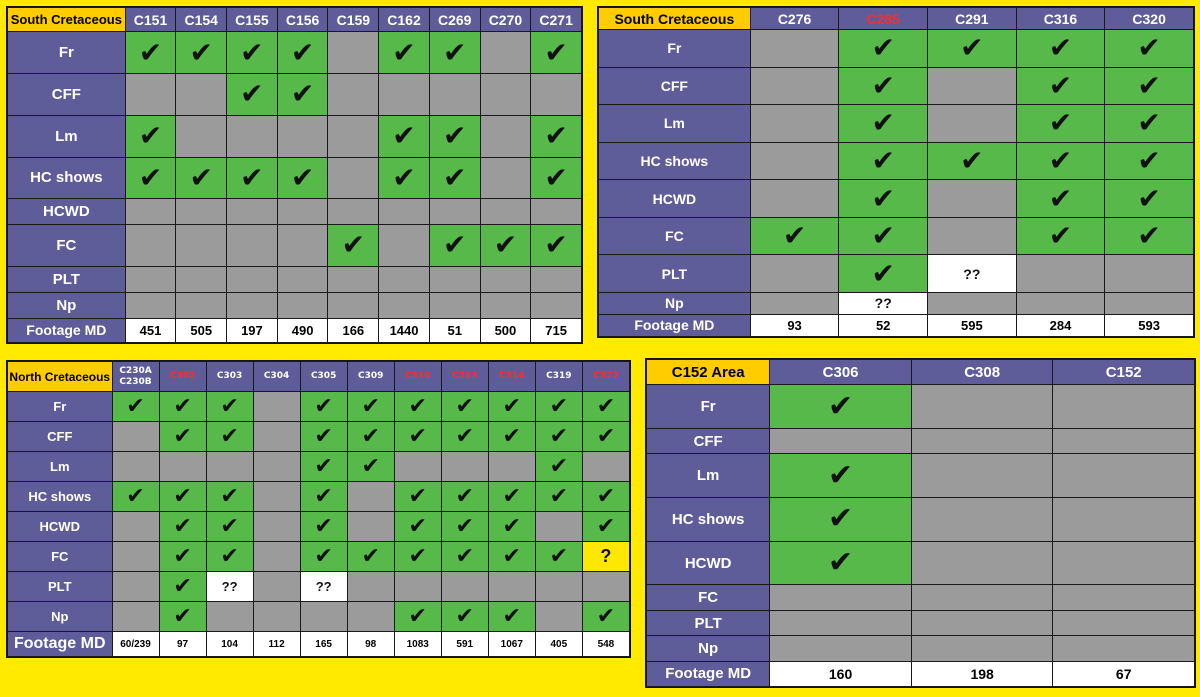 Image resolution: width=1200 pixels, height=697 pixels. What do you see at coordinates (708, 674) in the screenshot?
I see `footage-label: Footage MD` at bounding box center [708, 674].